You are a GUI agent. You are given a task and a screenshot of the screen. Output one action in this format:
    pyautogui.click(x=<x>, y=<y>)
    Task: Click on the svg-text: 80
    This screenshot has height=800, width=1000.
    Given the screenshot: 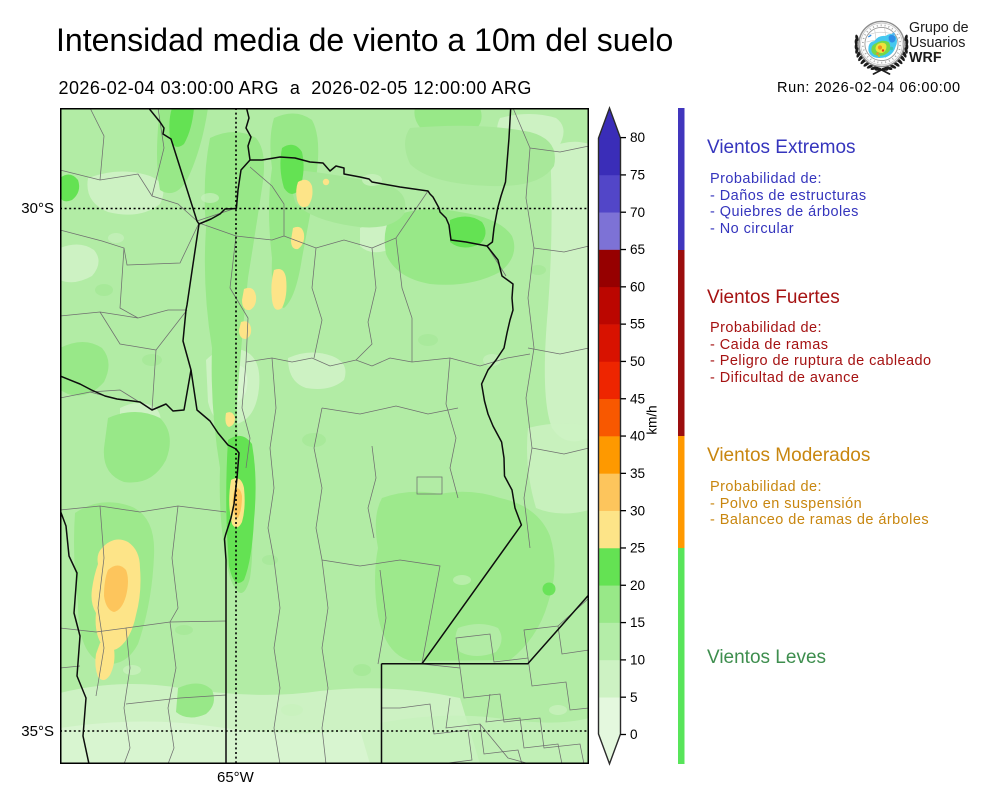 What is the action you would take?
    pyautogui.click(x=638, y=137)
    